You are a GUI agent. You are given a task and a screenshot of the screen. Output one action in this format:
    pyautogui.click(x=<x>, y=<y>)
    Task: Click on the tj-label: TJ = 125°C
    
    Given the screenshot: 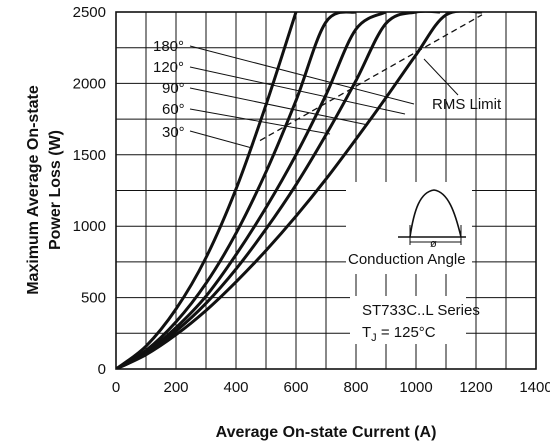 What is the action you would take?
    pyautogui.click(x=399, y=334)
    